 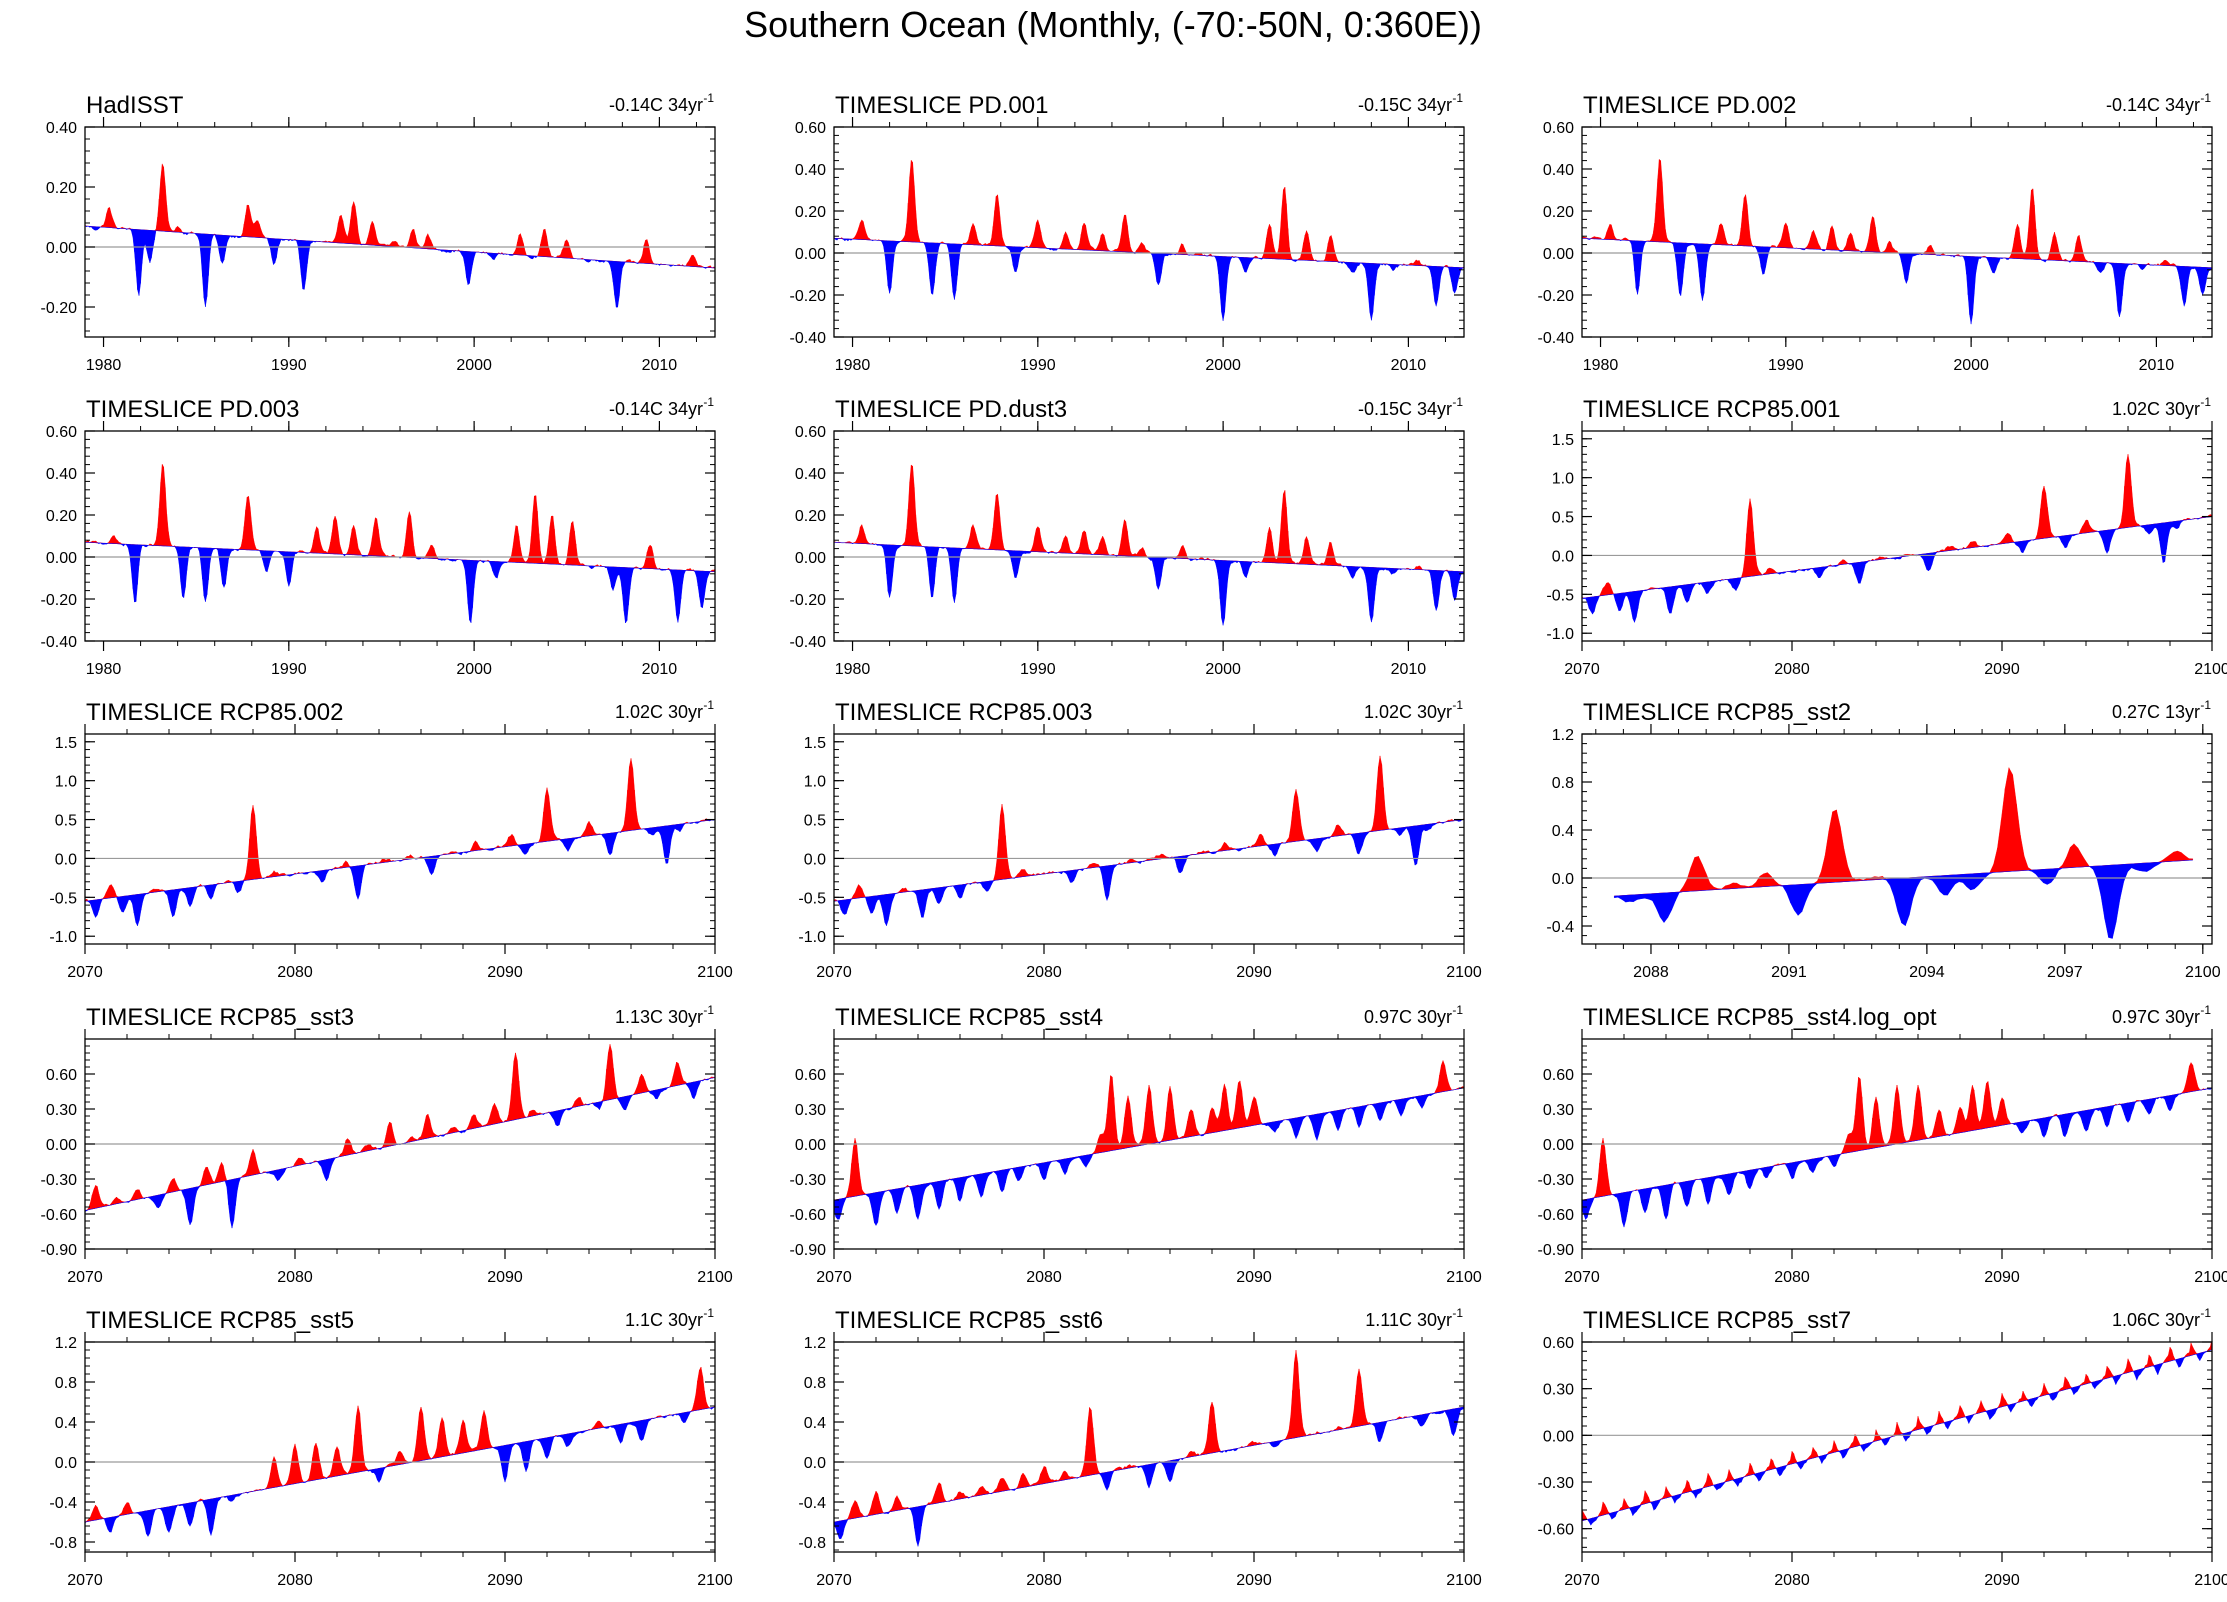 I want to click on y-tick-label: 1.0, so click(x=815, y=782).